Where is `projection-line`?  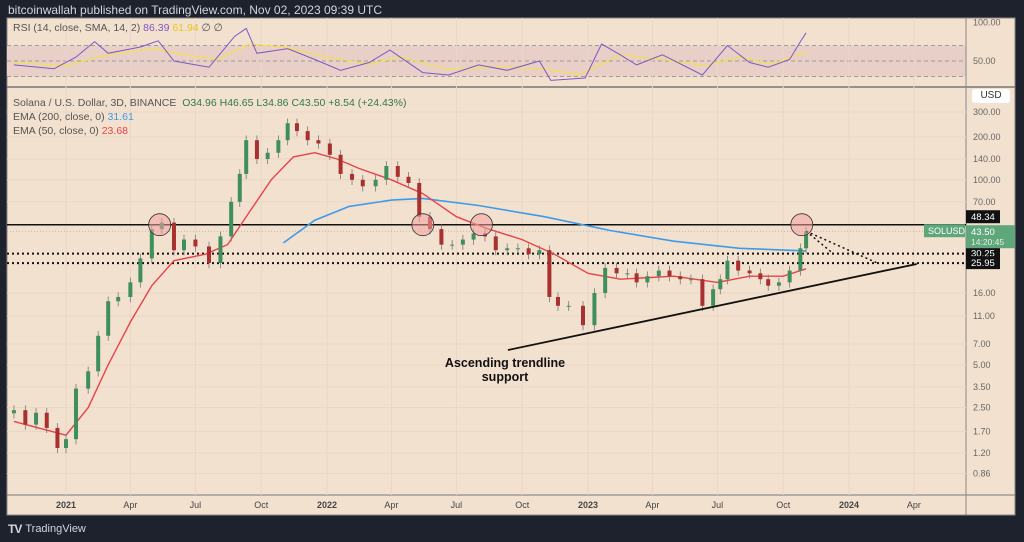 projection-line is located at coordinates (841, 247).